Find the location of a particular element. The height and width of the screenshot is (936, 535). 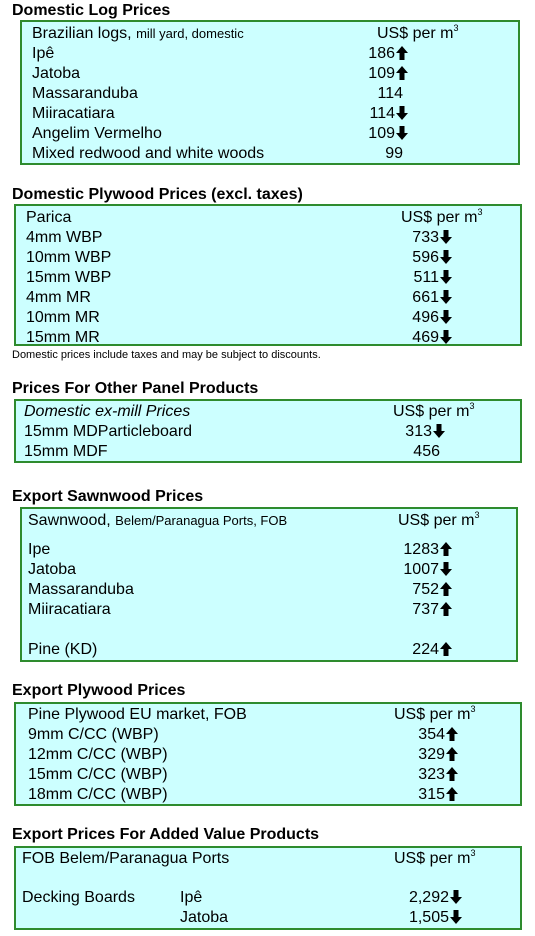

export-added-title: Export Prices For Added Value Products is located at coordinates (166, 834).